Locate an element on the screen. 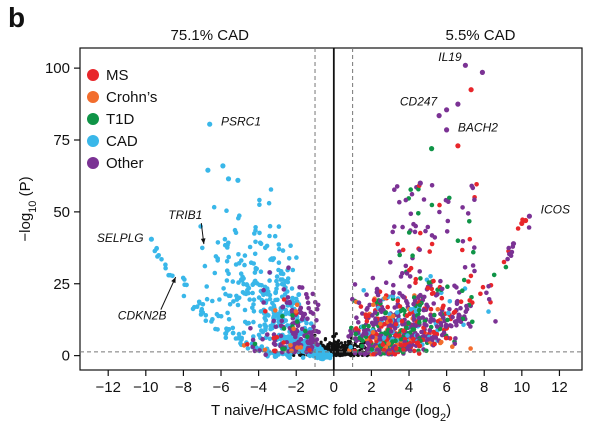  x-tick-label: −10 is located at coordinates (145, 387).